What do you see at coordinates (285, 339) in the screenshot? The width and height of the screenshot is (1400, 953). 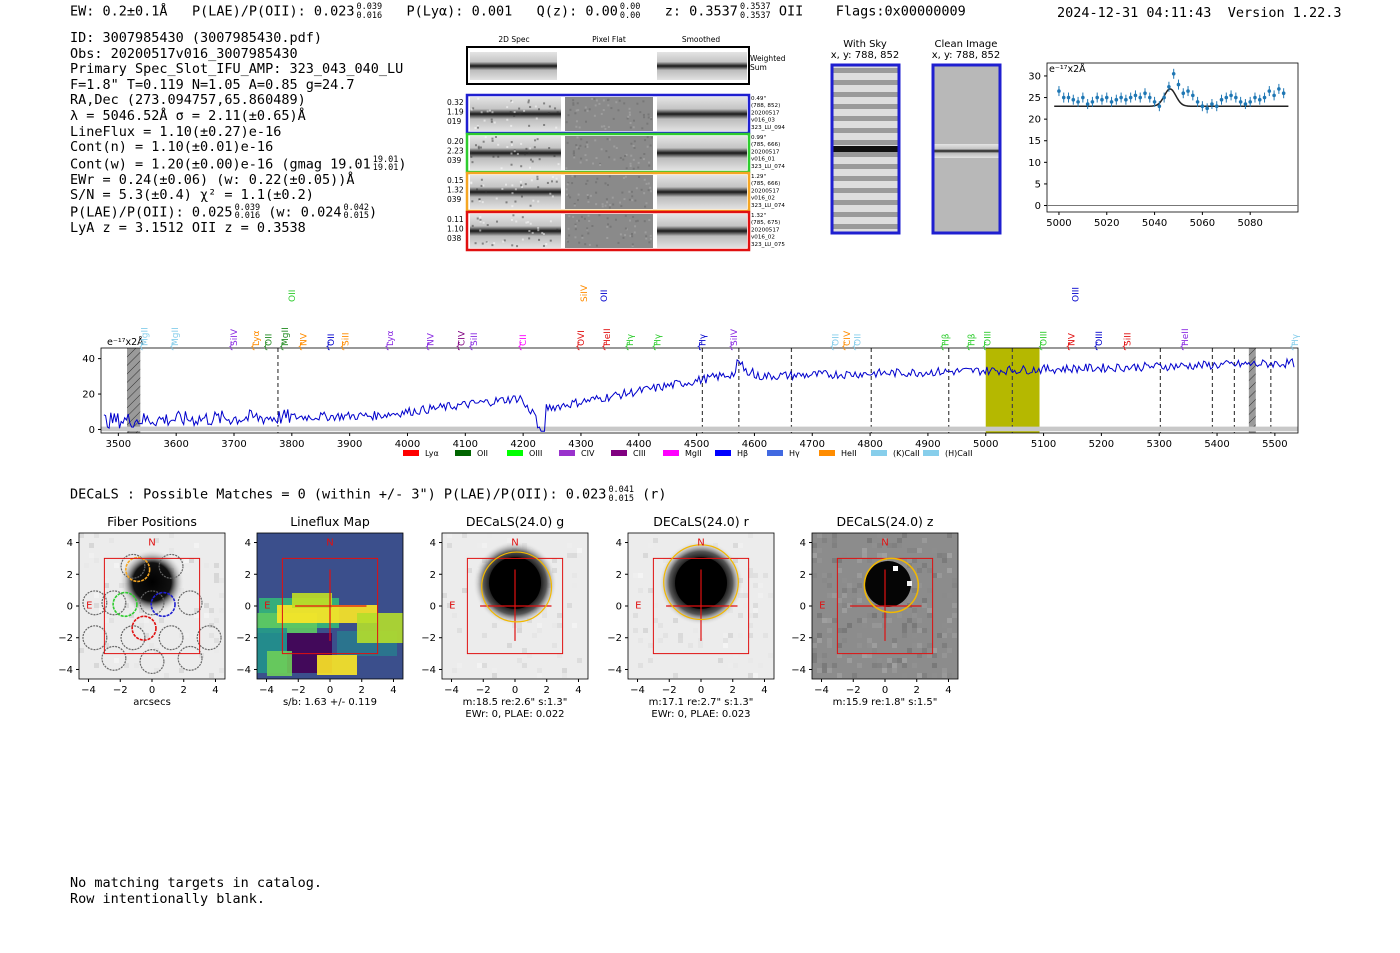 I see `spectrum-line-label: MgII{` at bounding box center [285, 339].